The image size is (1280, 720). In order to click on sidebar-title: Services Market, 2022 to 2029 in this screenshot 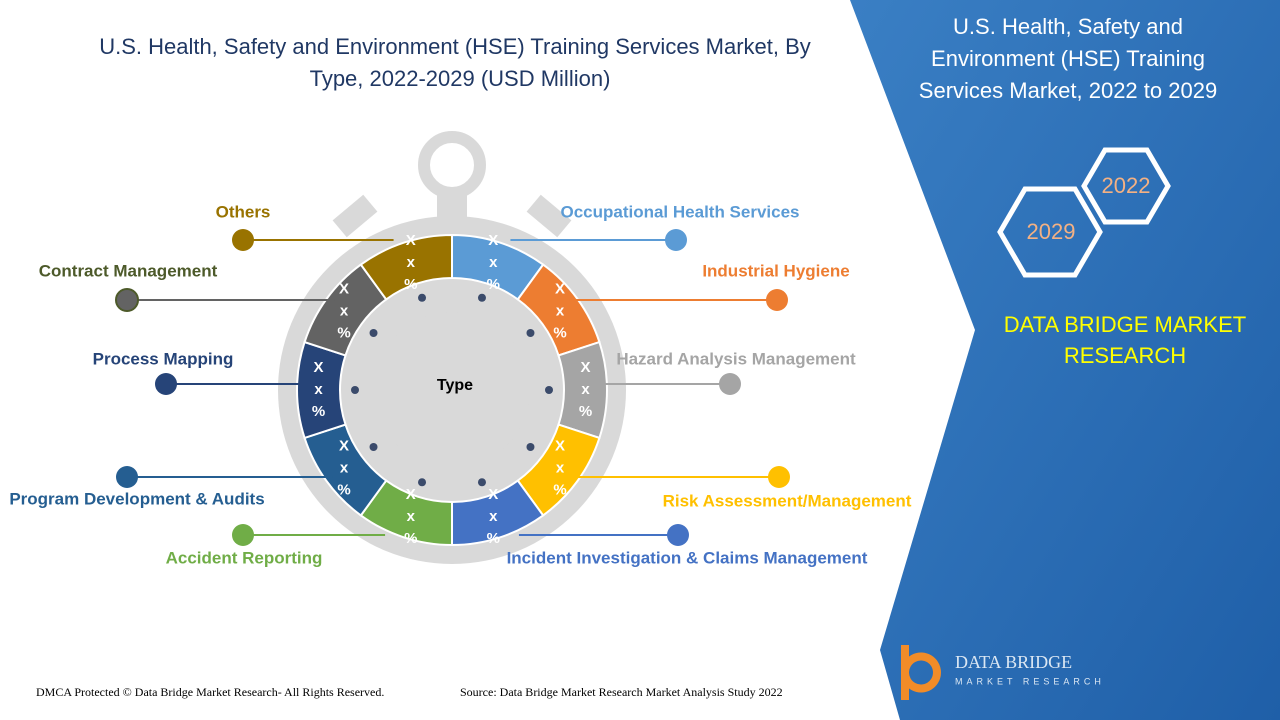, I will do `click(1068, 90)`.